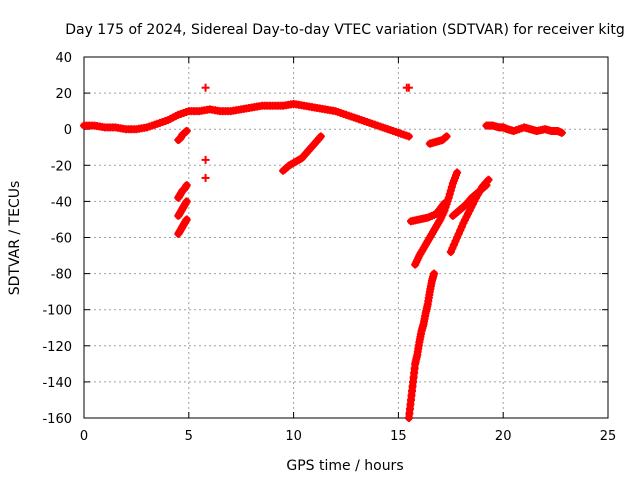 Image resolution: width=640 pixels, height=480 pixels. Describe the element at coordinates (186, 201) in the screenshot. I see `data-point-segment-c` at that location.